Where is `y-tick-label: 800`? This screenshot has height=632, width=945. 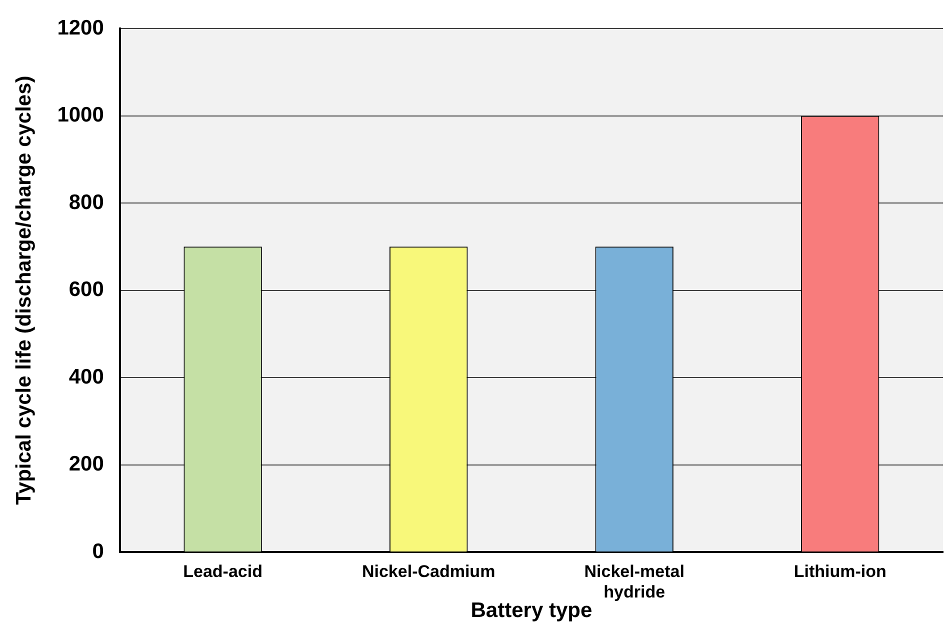
y-tick-label: 800 is located at coordinates (86, 202).